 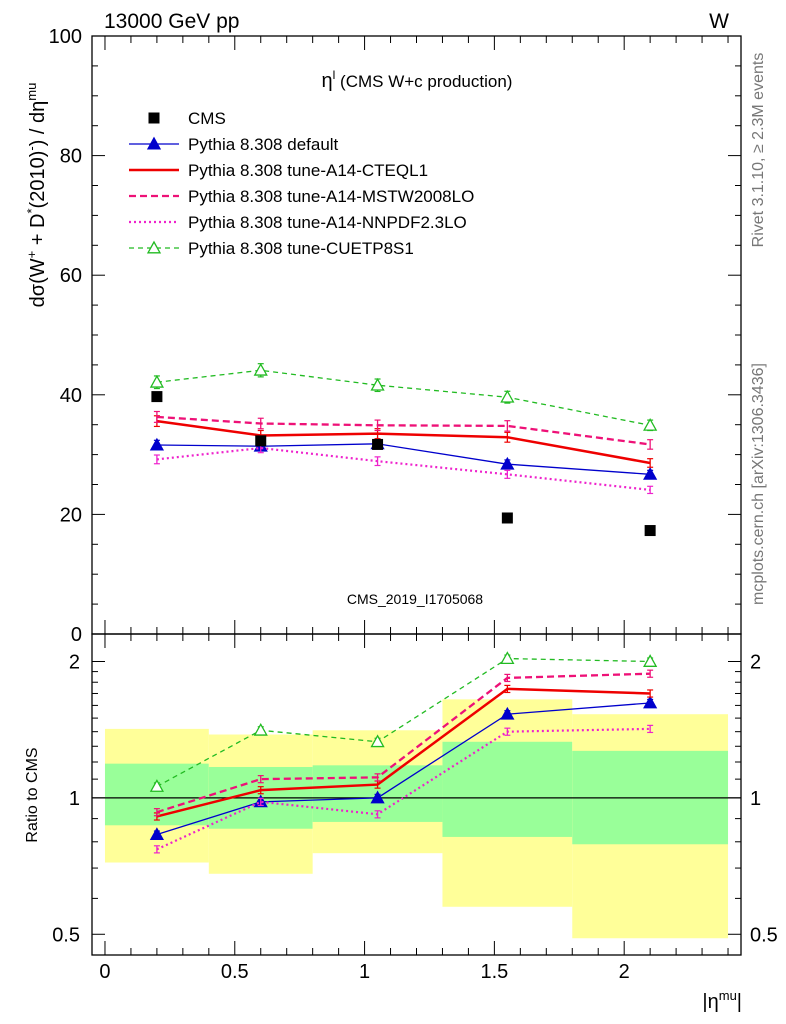 What do you see at coordinates (403, 721) in the screenshot?
I see `ratio-series-cuetp8s1` at bounding box center [403, 721].